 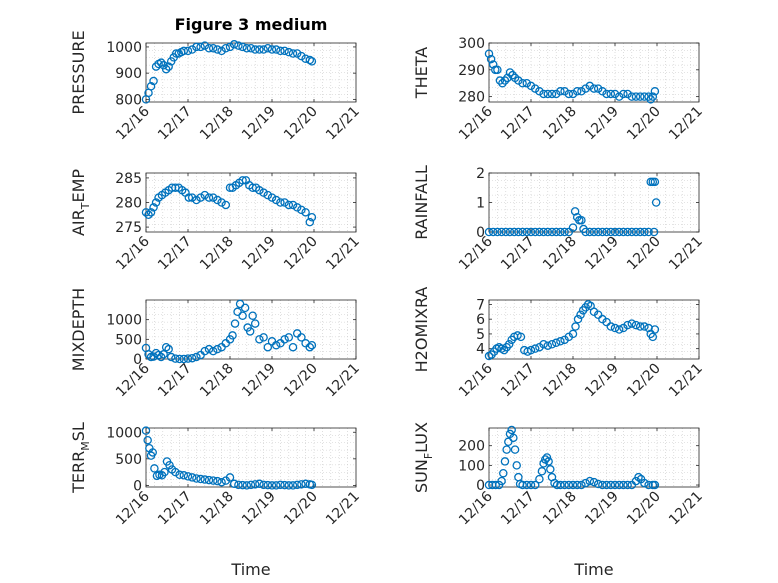 What do you see at coordinates (78, 329) in the screenshot?
I see `y-axis-label: MIXDEPTH` at bounding box center [78, 329].